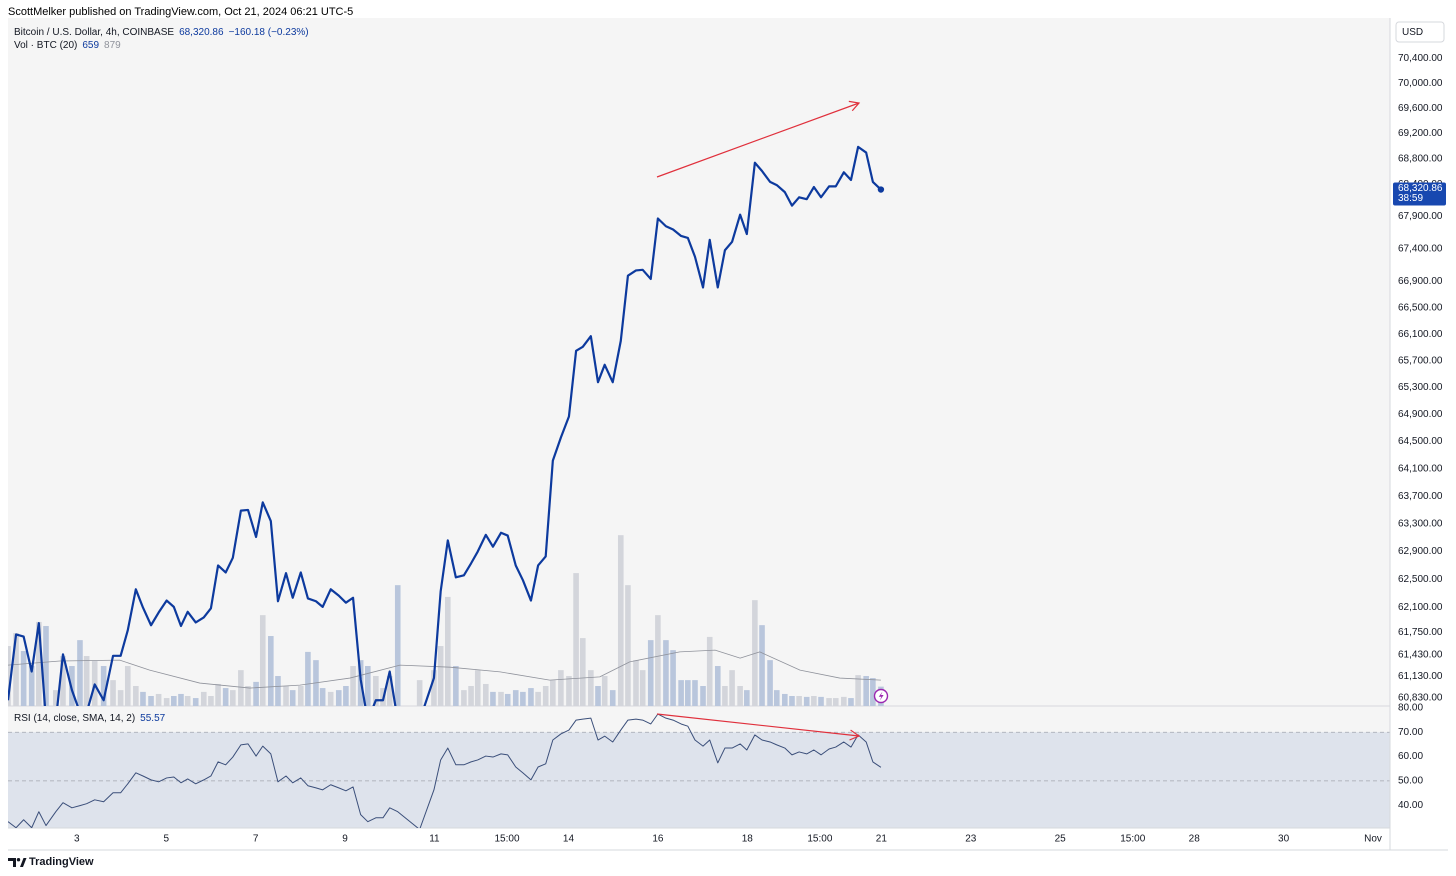  What do you see at coordinates (17, 862) in the screenshot?
I see `footer-logo` at bounding box center [17, 862].